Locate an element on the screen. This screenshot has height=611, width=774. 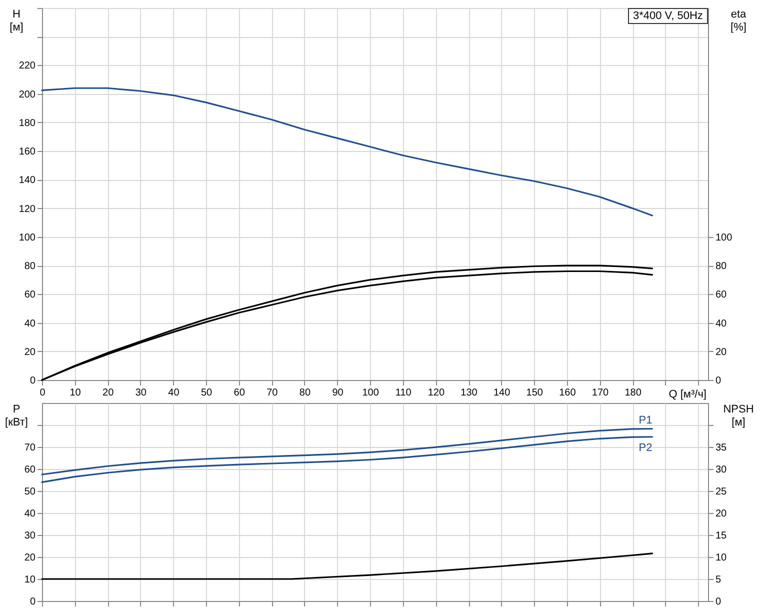
y2-axis-title: NPSH [м] is located at coordinates (738, 416).